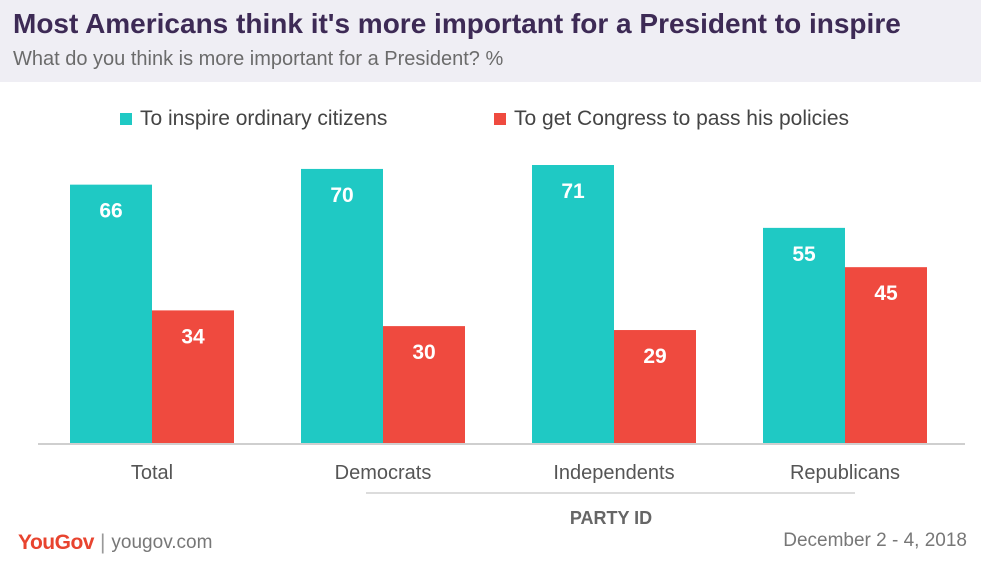 The height and width of the screenshot is (562, 981). I want to click on bar-total-congress, so click(193, 377).